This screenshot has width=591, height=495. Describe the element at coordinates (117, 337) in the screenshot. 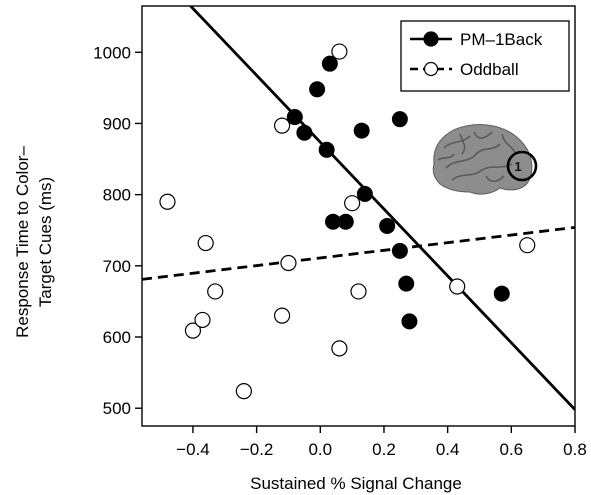

I see `y-tick-label: 600` at that location.